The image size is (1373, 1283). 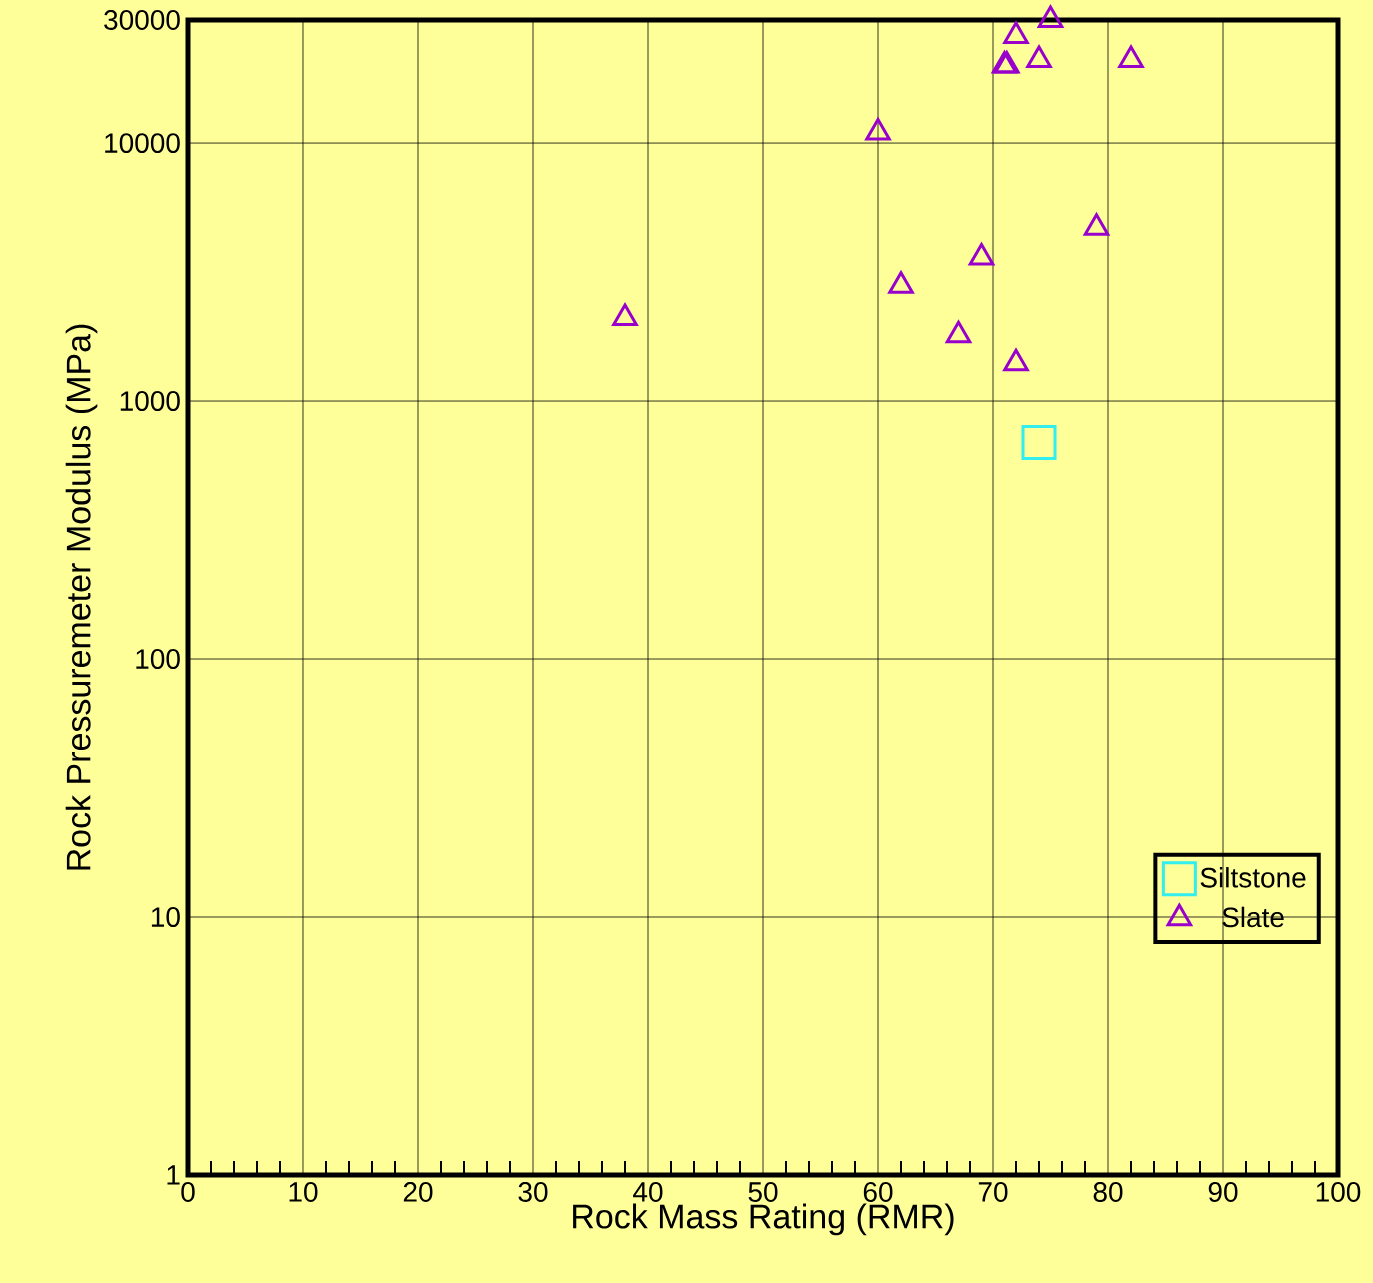 What do you see at coordinates (533, 1192) in the screenshot?
I see `x-tick-label: 30` at bounding box center [533, 1192].